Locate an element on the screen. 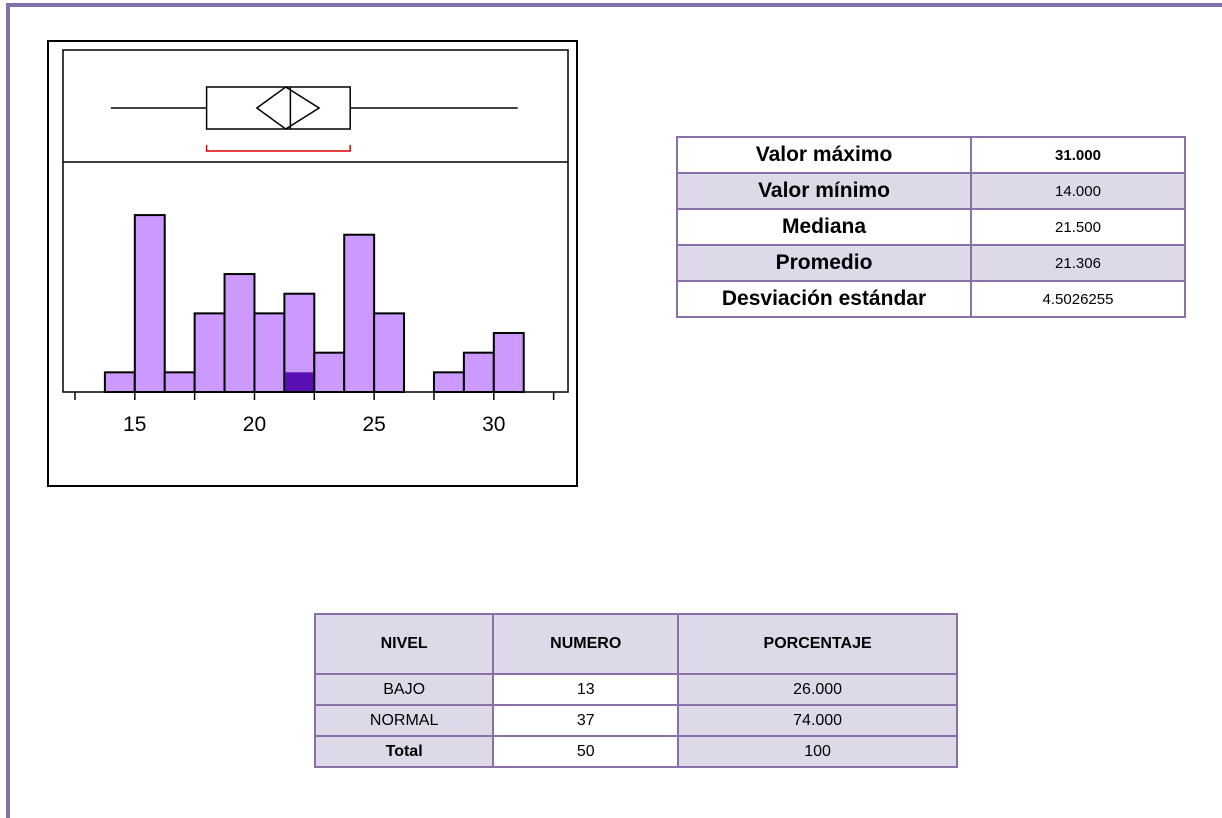  stat-value: 21.306 is located at coordinates (1078, 263).